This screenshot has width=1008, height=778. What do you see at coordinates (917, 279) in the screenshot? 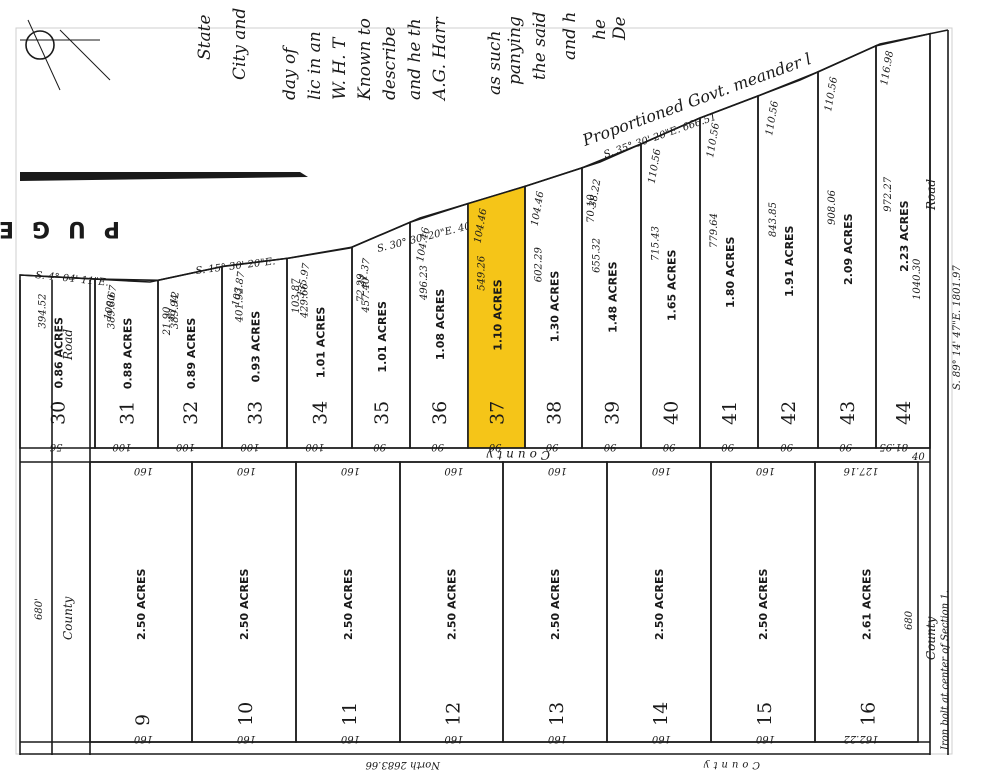
I see `right-depth-label: 1040.30` at bounding box center [917, 279].